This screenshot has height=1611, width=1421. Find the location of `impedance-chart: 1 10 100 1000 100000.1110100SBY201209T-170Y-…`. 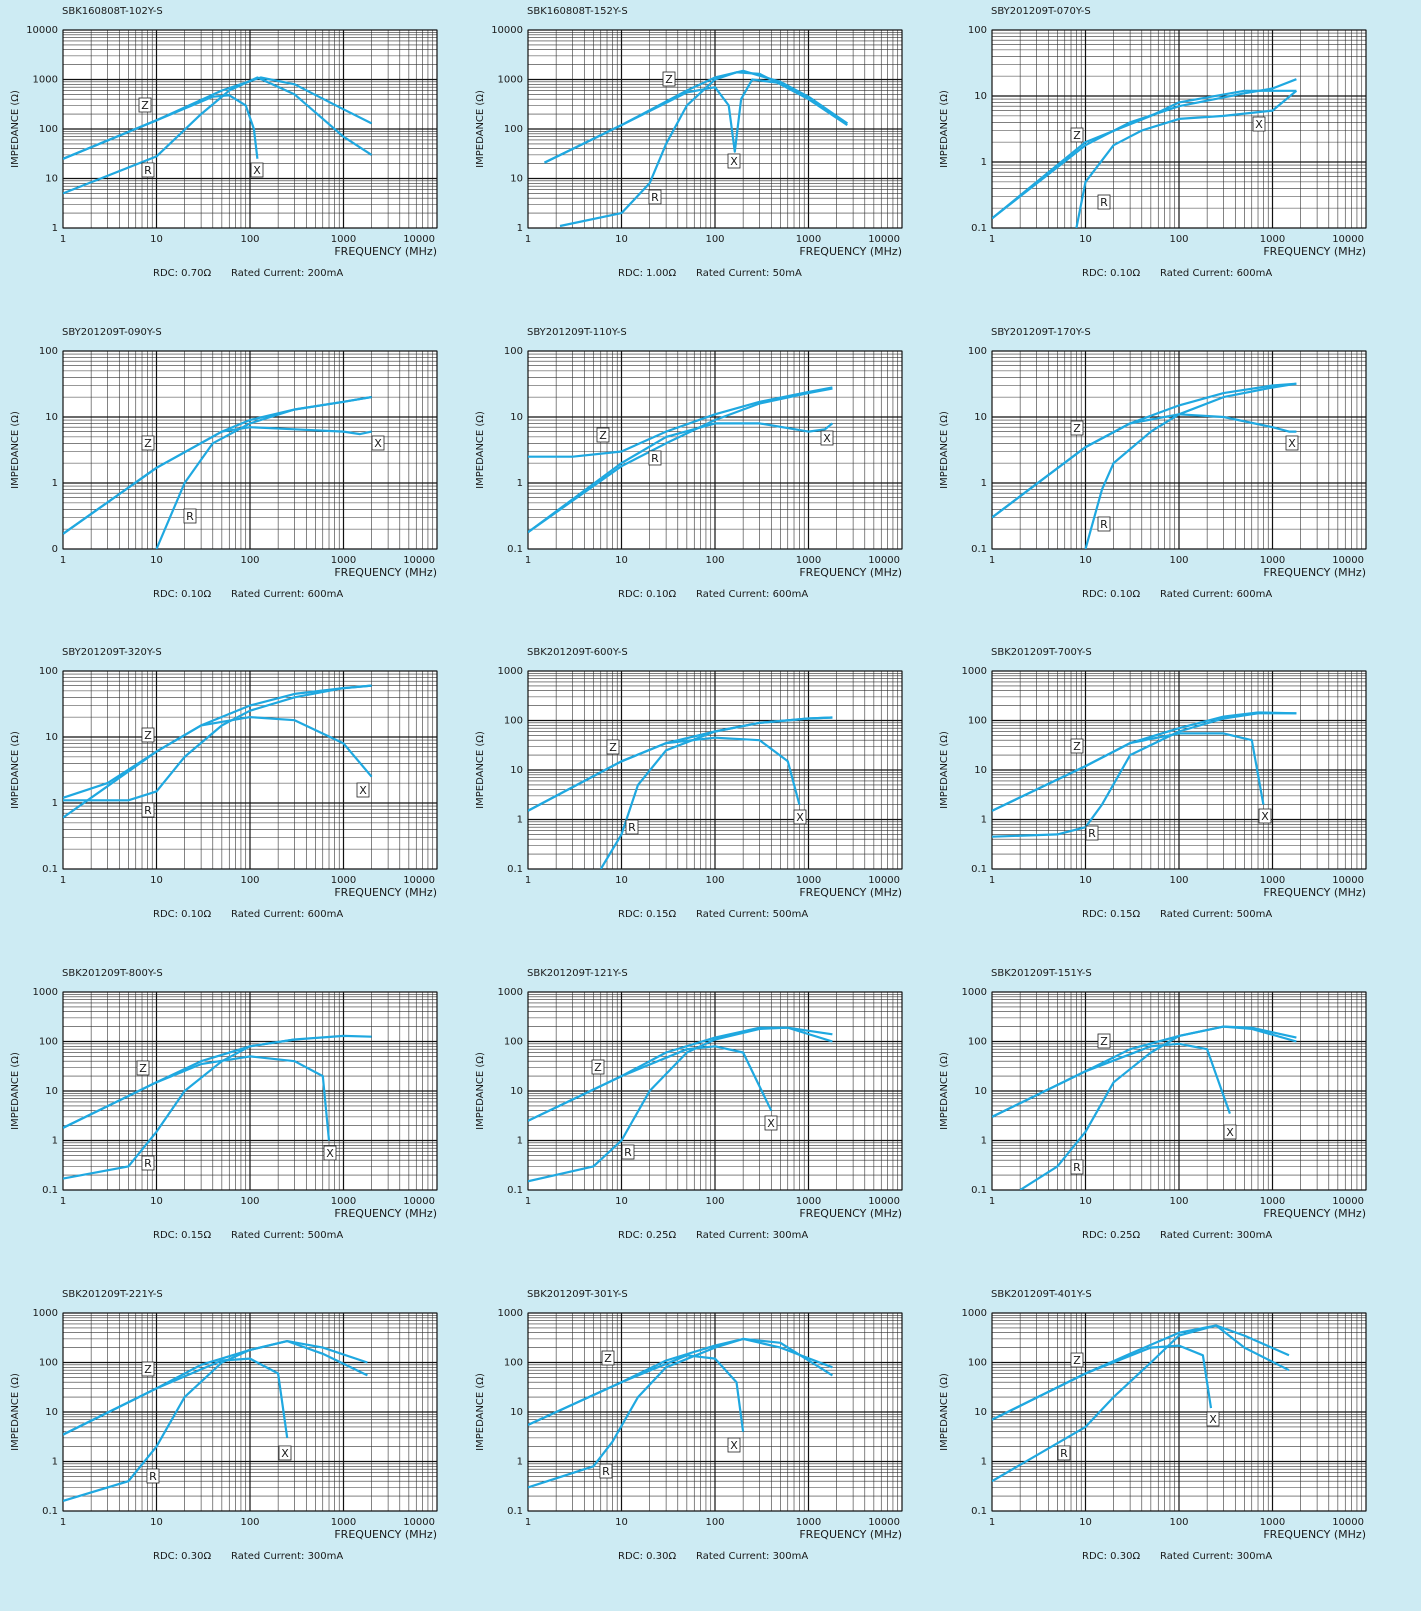

impedance-chart: 1 10 100 1000 100000.1110100SBY201209T-170Y-… is located at coordinates (1153, 463).